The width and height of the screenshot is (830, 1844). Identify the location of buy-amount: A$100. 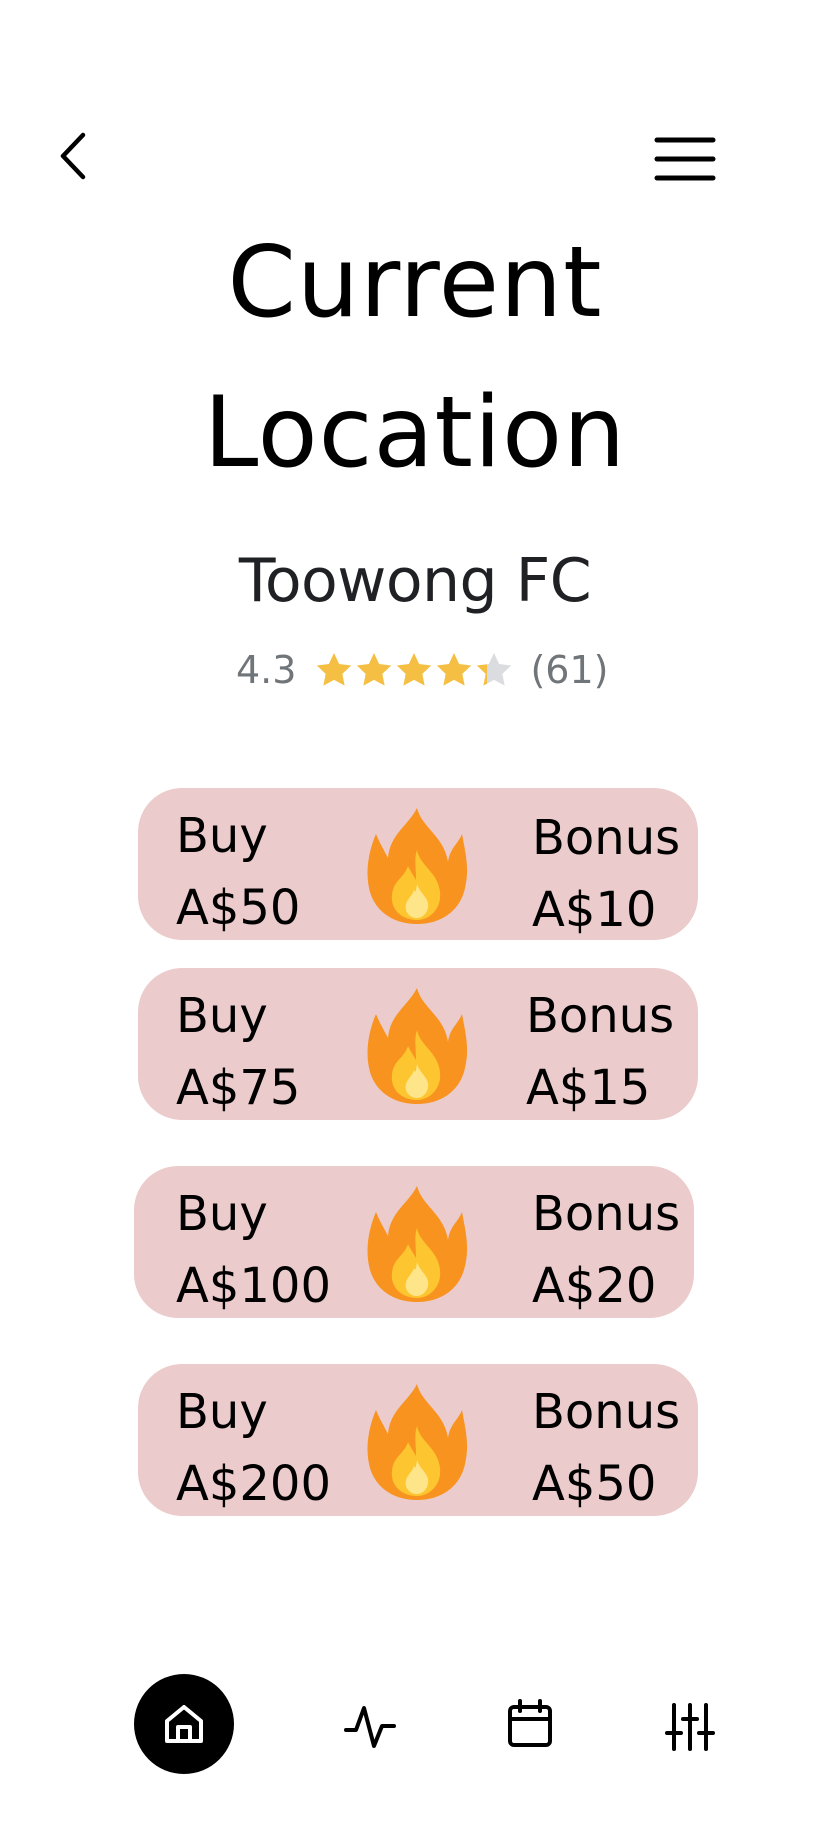
(253, 1286).